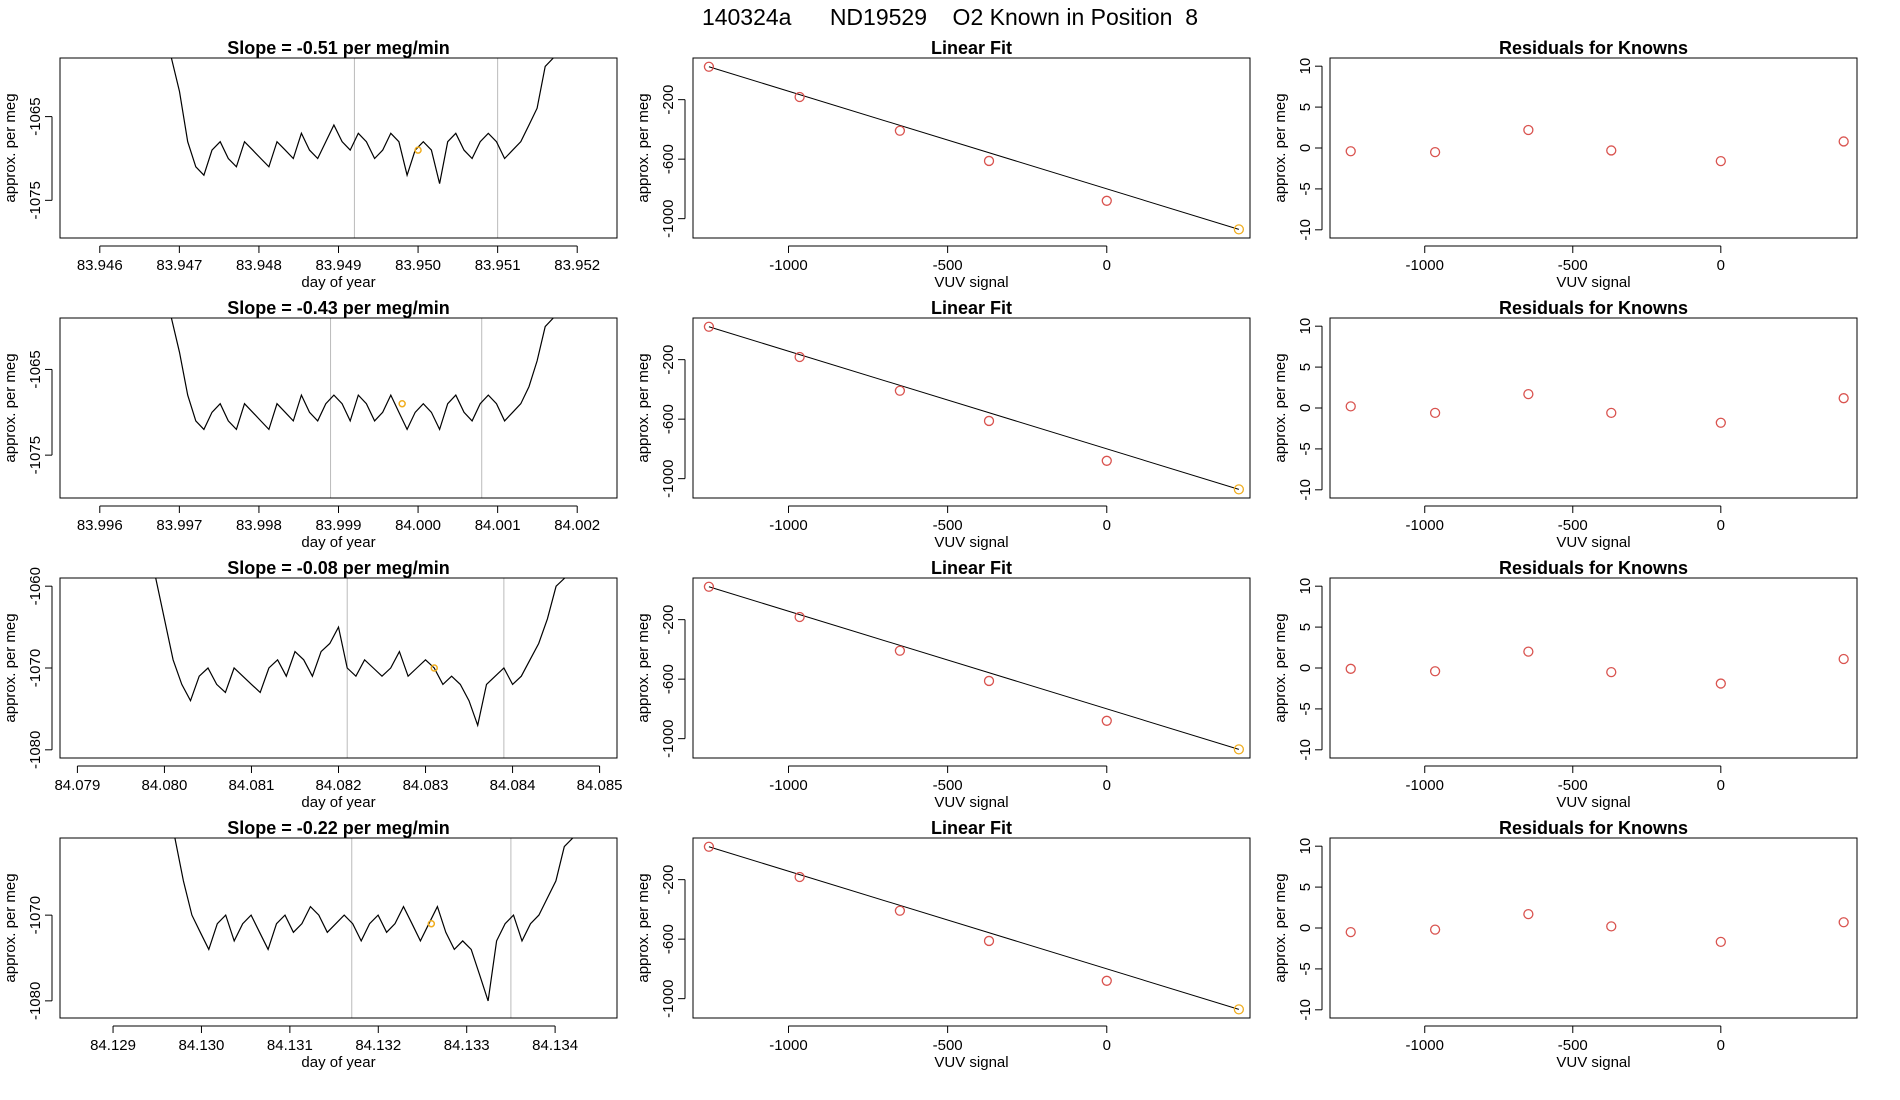 Image resolution: width=1900 pixels, height=1100 pixels. Describe the element at coordinates (259, 265) in the screenshot. I see `timeseries-0-x-tick-label-2: 83.948` at that location.